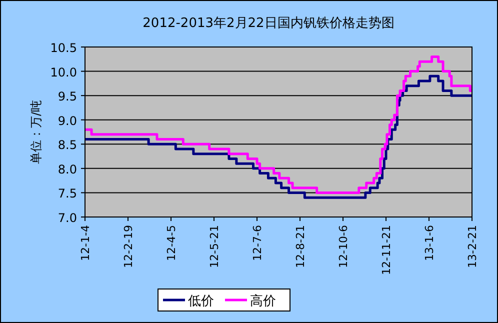  I want to click on legend-label: 高价, so click(263, 301).